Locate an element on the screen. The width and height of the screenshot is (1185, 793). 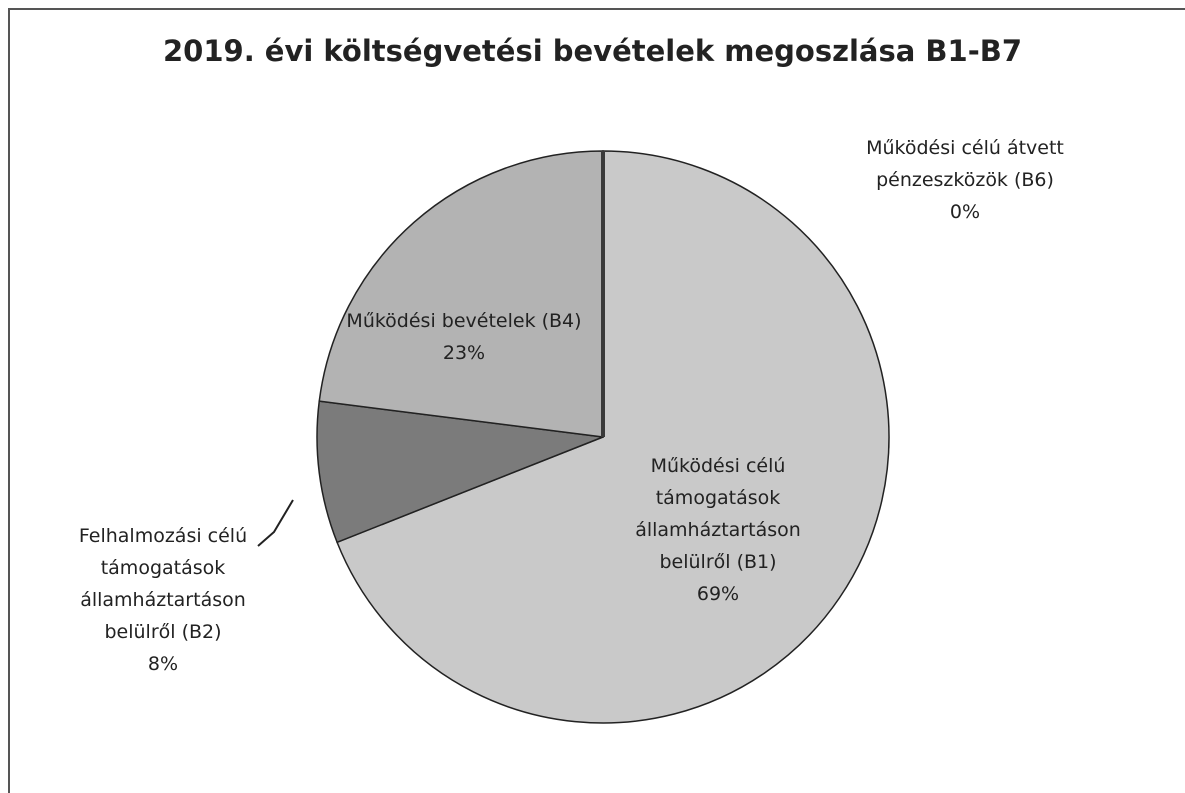
leader-line is located at coordinates (275, 523).